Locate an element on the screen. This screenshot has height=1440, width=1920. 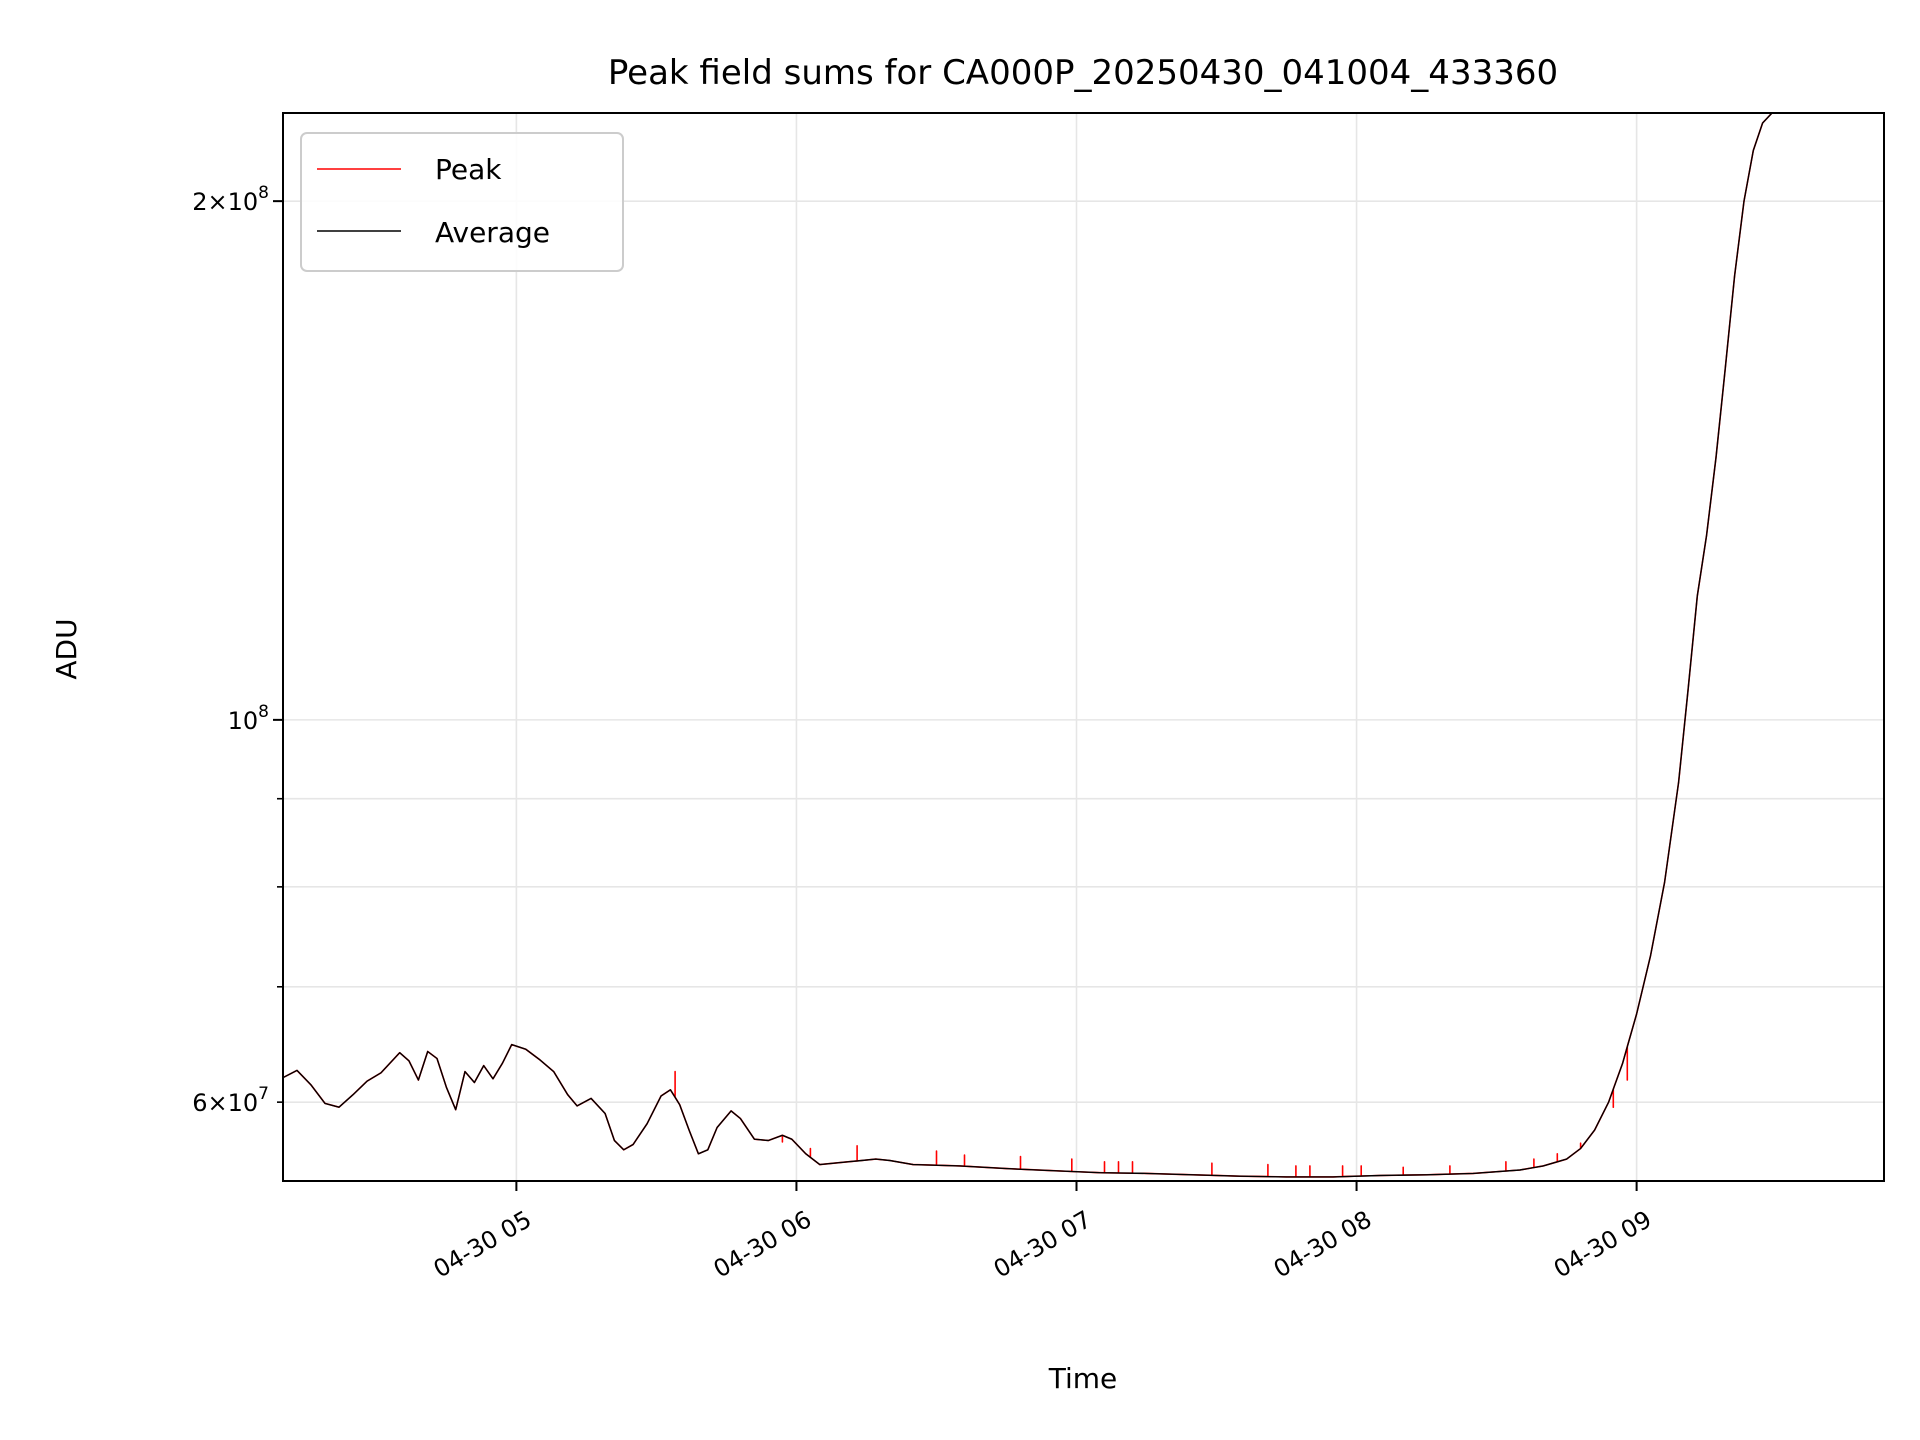
y-tick-label: 2×108 is located at coordinates (230, 199).